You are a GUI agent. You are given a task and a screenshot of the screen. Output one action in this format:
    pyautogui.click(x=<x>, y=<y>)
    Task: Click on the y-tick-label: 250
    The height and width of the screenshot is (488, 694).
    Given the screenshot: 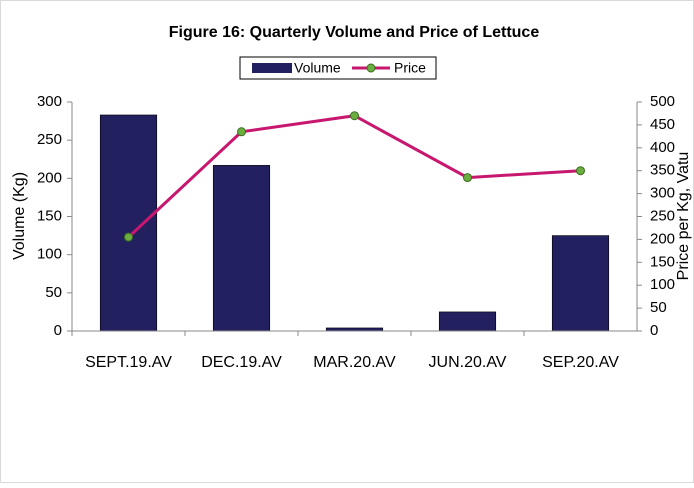 What is the action you would take?
    pyautogui.click(x=49, y=139)
    